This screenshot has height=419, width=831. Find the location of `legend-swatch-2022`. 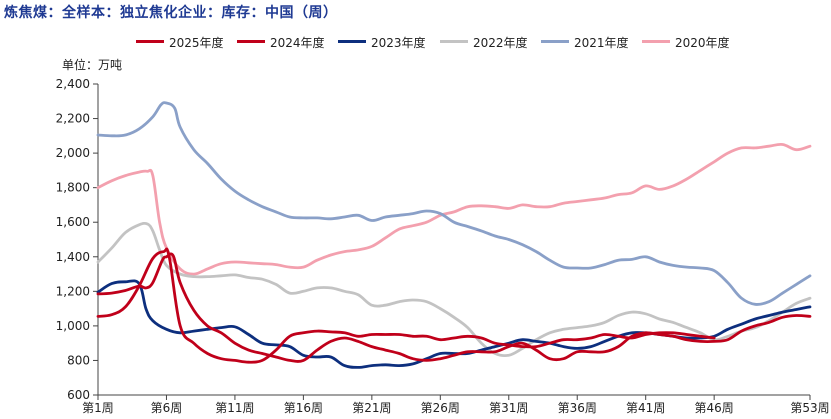

legend-swatch-2022 is located at coordinates (454, 41).